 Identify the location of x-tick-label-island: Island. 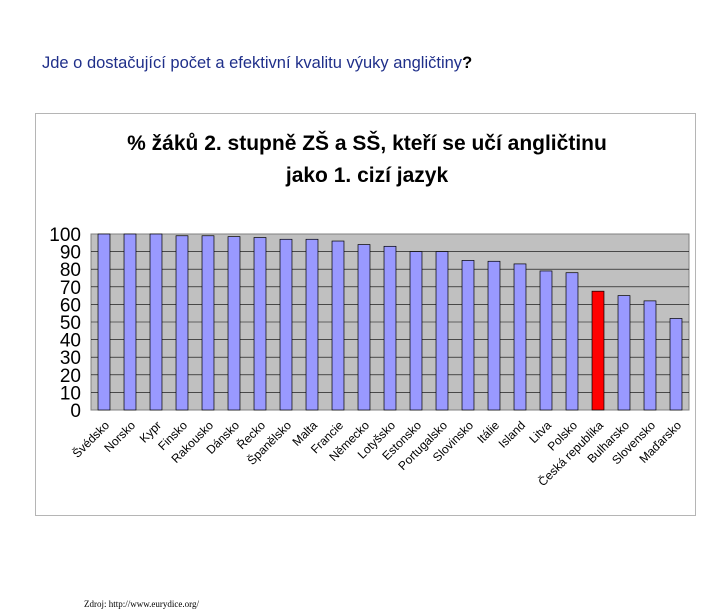
(512, 434).